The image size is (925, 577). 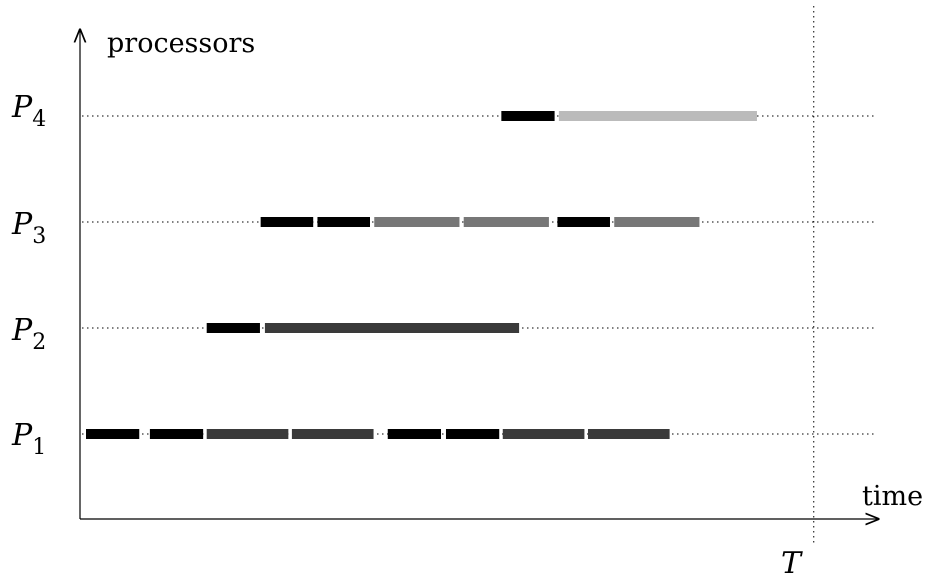 I want to click on y-axis-label: processors, so click(x=181, y=43).